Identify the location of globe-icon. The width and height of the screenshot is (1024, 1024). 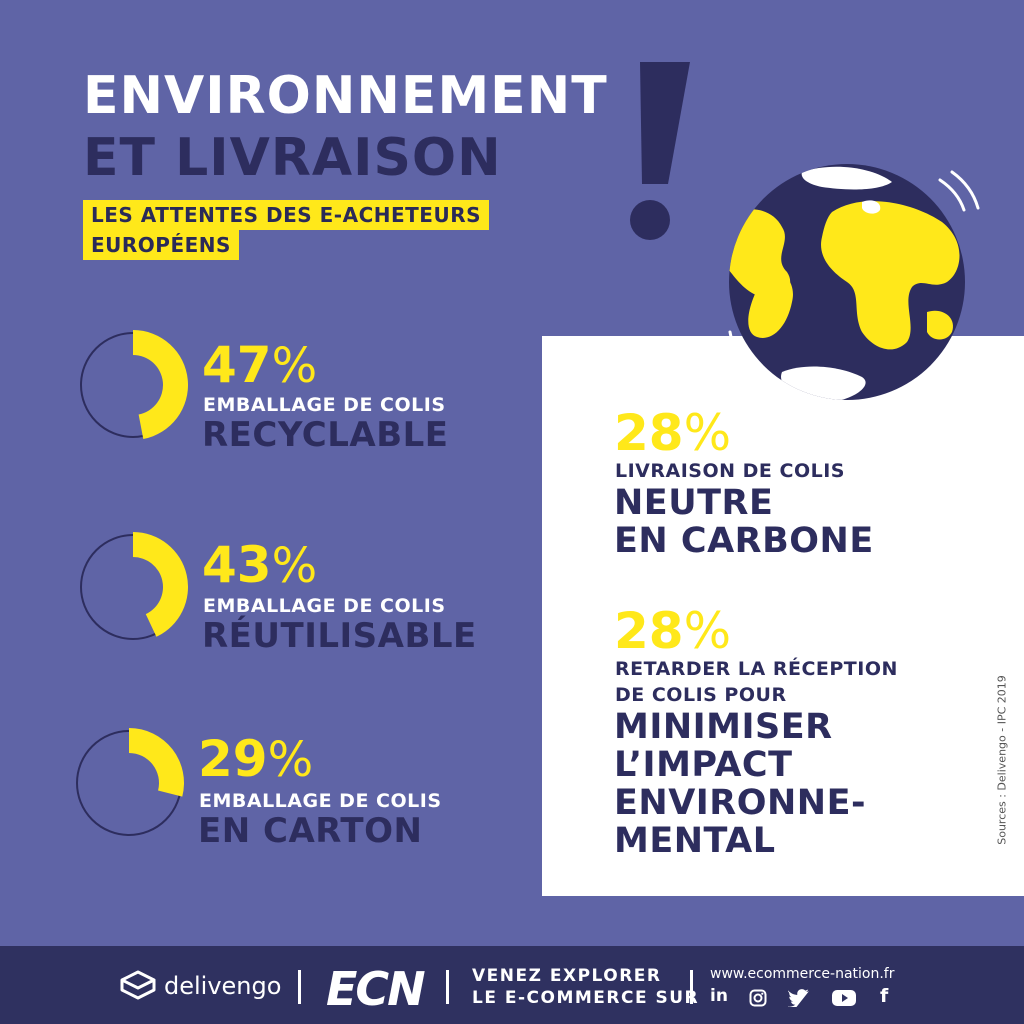
(854, 282).